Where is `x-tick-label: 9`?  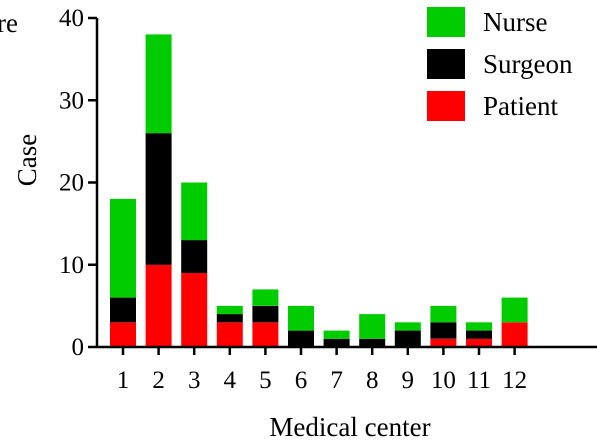 x-tick-label: 9 is located at coordinates (408, 380).